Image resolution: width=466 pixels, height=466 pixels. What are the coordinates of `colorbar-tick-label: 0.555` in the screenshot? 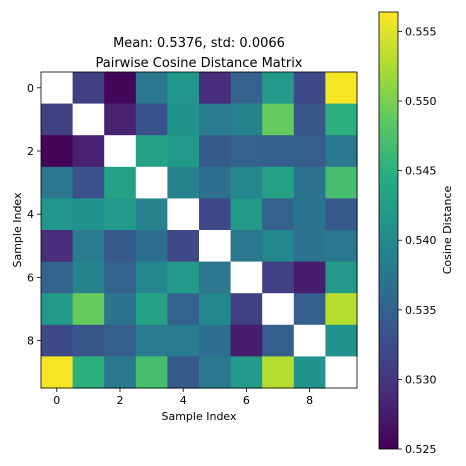 It's located at (421, 31).